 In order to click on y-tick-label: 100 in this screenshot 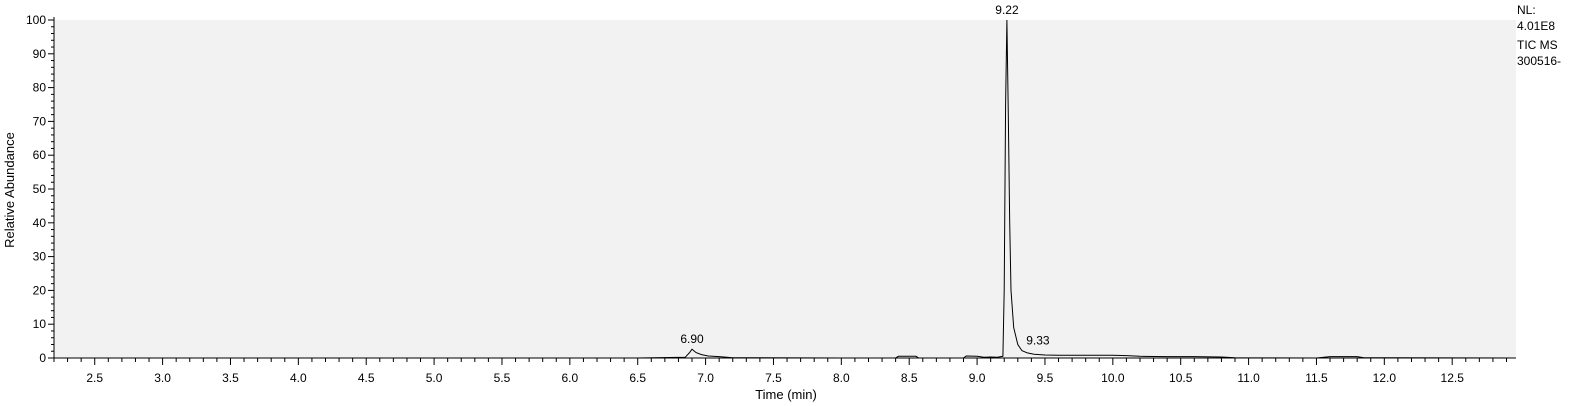, I will do `click(36, 20)`.